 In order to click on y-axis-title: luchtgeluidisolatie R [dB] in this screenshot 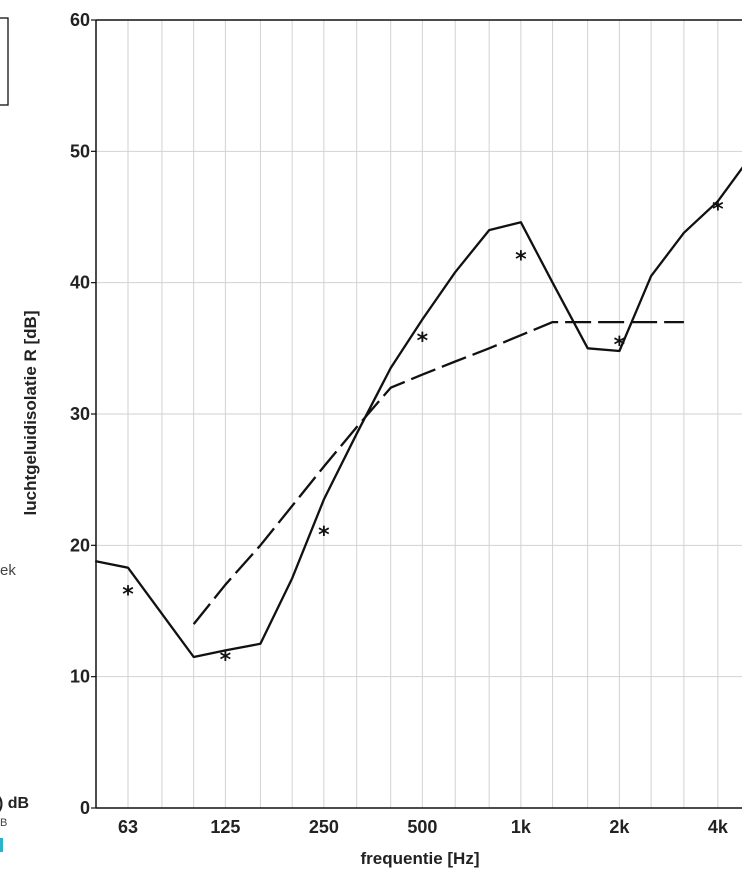, I will do `click(30, 413)`.